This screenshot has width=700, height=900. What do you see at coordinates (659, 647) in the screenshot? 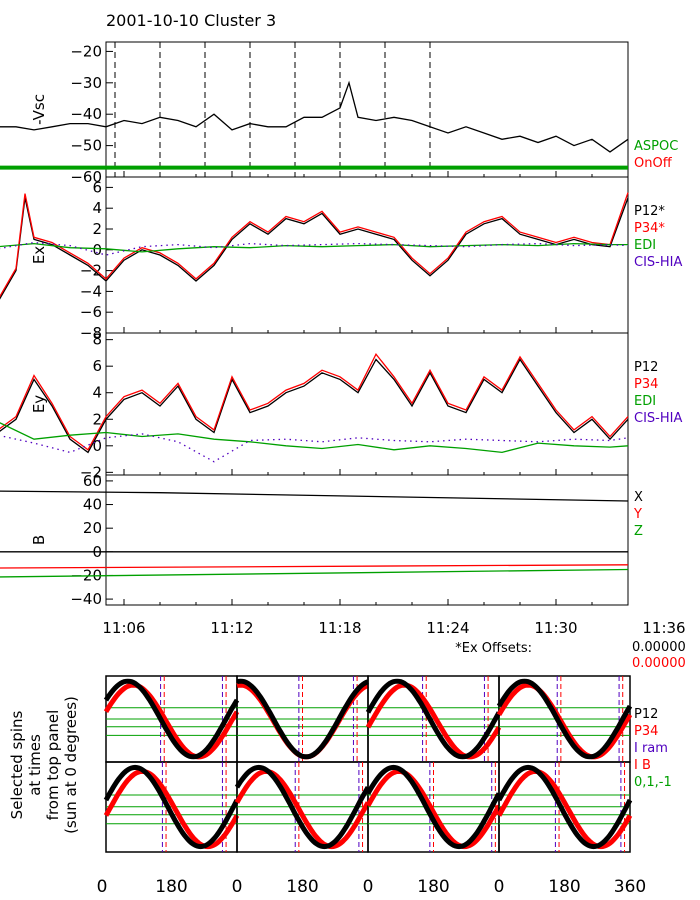
I see `ex-offset-p12: 0.00000` at bounding box center [659, 647].